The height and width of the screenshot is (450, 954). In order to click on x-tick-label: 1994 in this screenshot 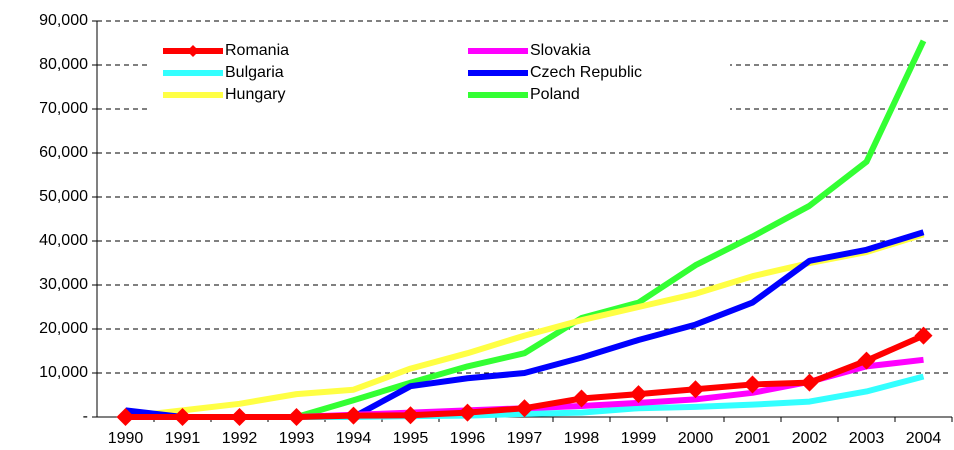, I will do `click(354, 438)`.